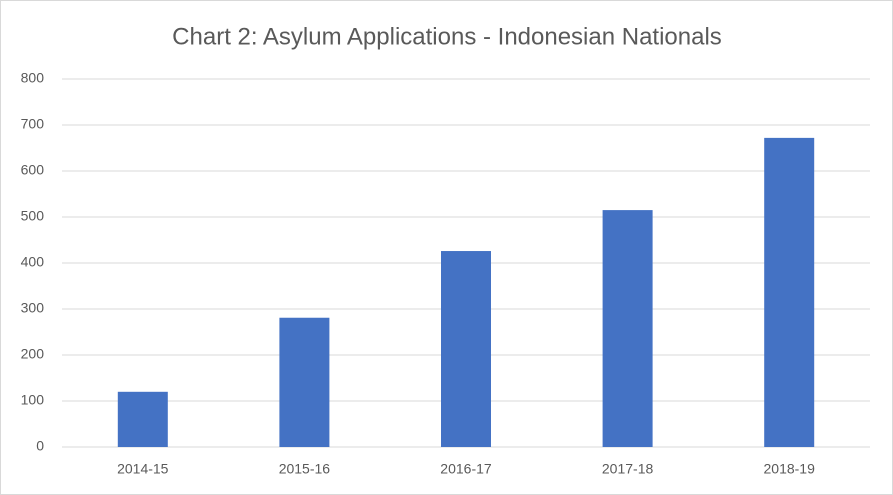 The image size is (893, 495). I want to click on y-tick-label: 600, so click(33, 170).